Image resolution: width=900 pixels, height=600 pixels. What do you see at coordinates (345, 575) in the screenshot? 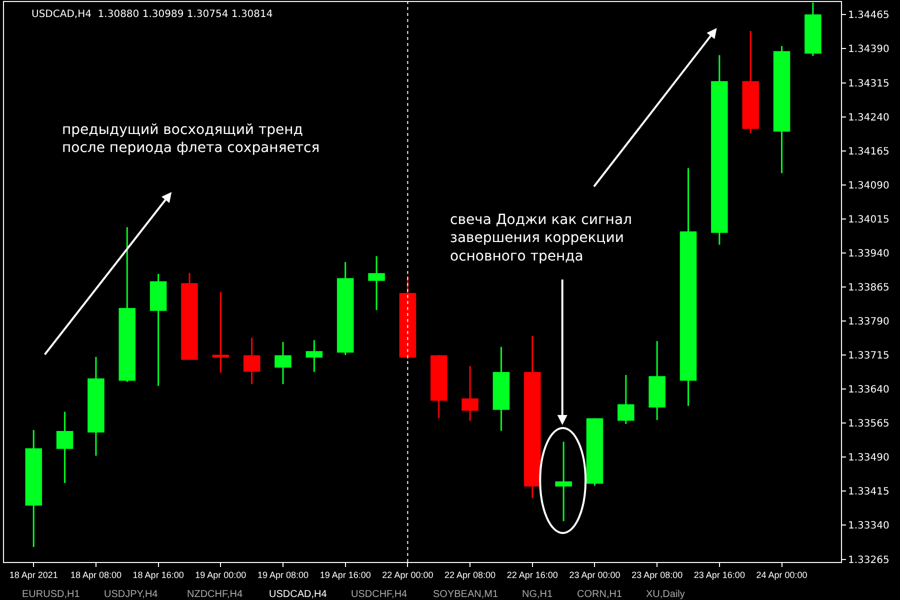
I see `x-tick-label: 19 Apr 16:00` at bounding box center [345, 575].